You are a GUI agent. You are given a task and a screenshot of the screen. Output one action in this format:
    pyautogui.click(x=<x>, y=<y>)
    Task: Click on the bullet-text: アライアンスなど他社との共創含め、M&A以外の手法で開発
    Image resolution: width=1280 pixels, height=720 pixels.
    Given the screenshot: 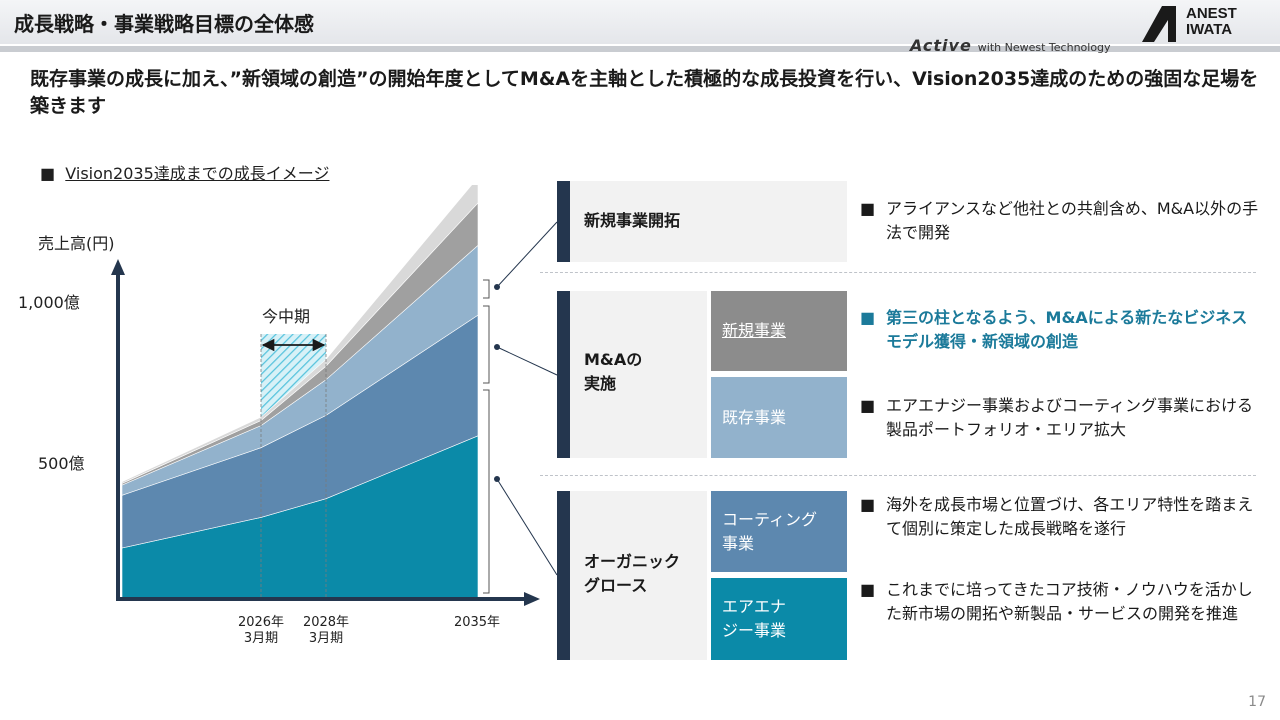 What is the action you would take?
    pyautogui.click(x=1072, y=220)
    